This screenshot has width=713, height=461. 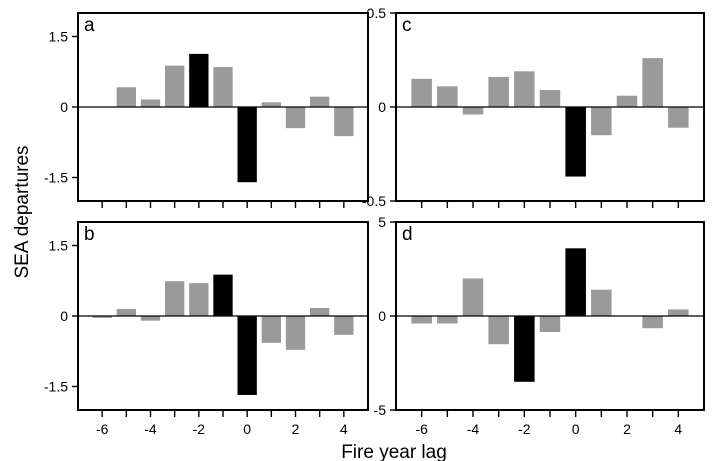 I want to click on y-tick-label: 5, so click(x=382, y=222).